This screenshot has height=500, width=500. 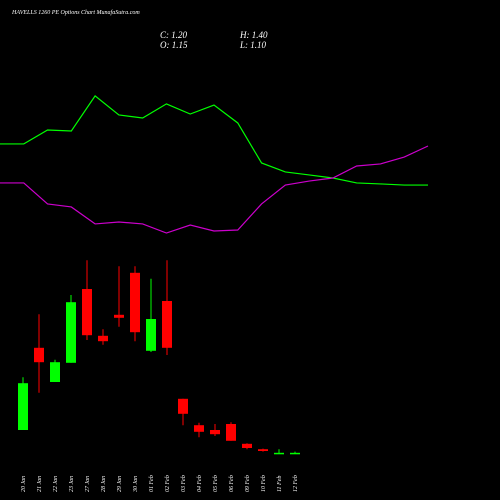 I want to click on x-tick-label: 10 Feb, so click(x=264, y=483).